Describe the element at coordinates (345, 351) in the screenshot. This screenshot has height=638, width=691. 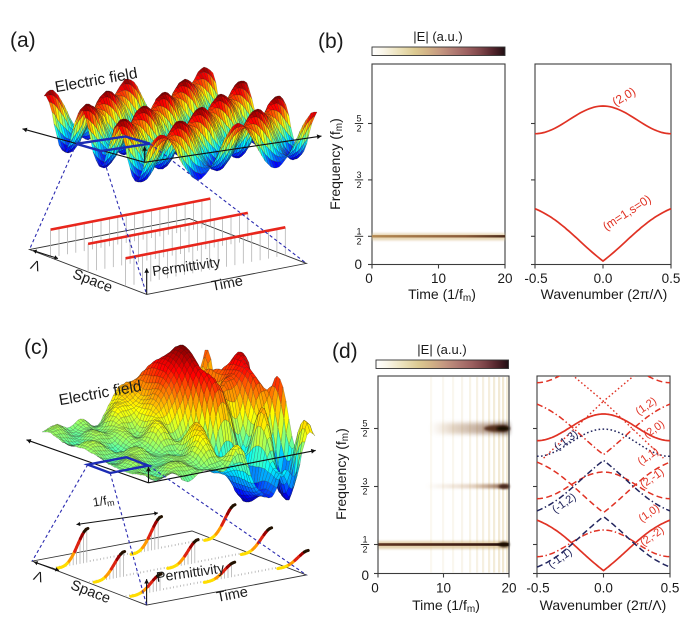
I see `svg-text: (d)` at that location.